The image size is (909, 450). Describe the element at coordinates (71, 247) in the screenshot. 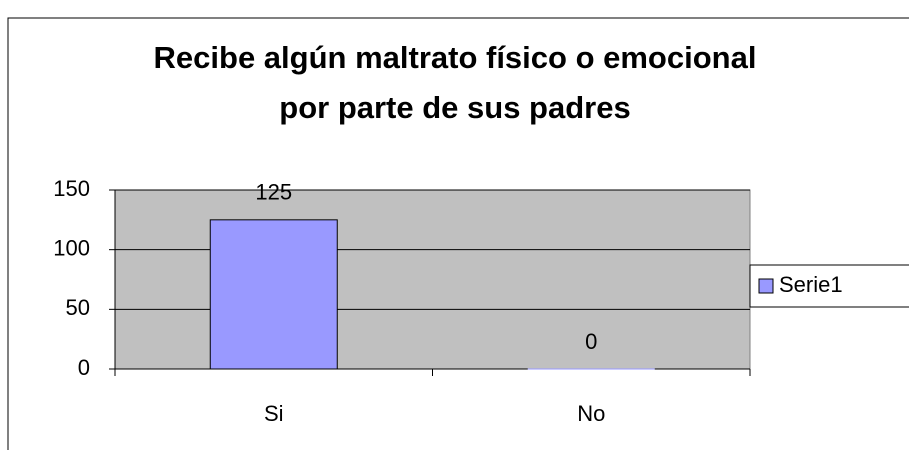

I see `y-tick-label: 100` at that location.